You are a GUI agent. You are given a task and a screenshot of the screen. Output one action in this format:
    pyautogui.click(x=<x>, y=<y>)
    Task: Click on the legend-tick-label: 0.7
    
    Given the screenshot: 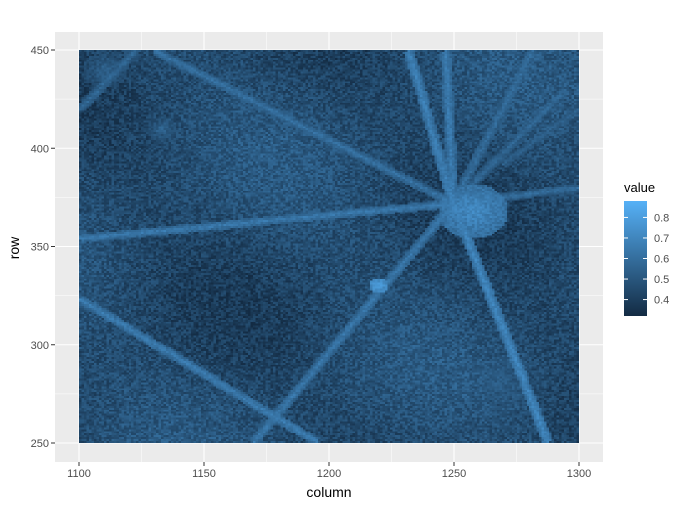 What is the action you would take?
    pyautogui.click(x=661, y=239)
    